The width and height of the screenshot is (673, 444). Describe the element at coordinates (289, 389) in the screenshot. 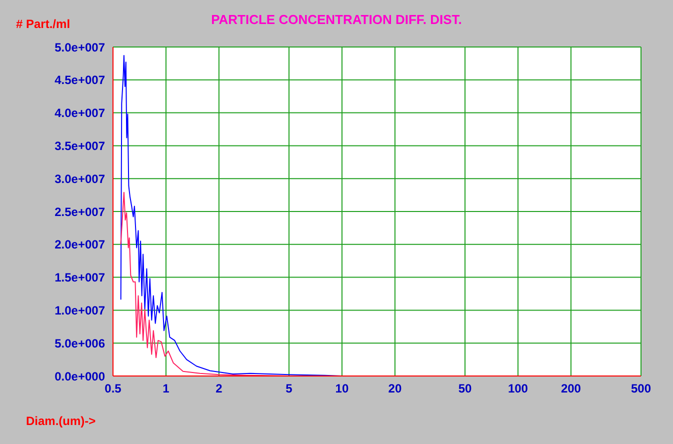

I see `x-tick-label: 5` at that location.